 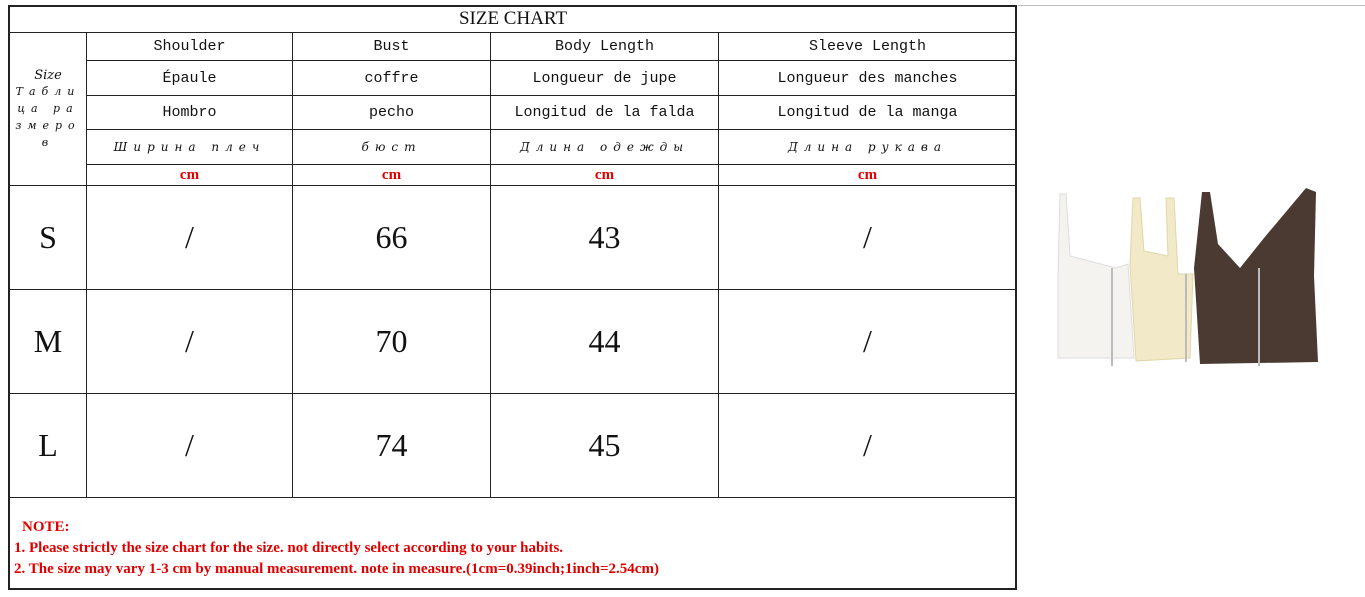 What do you see at coordinates (392, 342) in the screenshot?
I see `value-cell: 70` at bounding box center [392, 342].